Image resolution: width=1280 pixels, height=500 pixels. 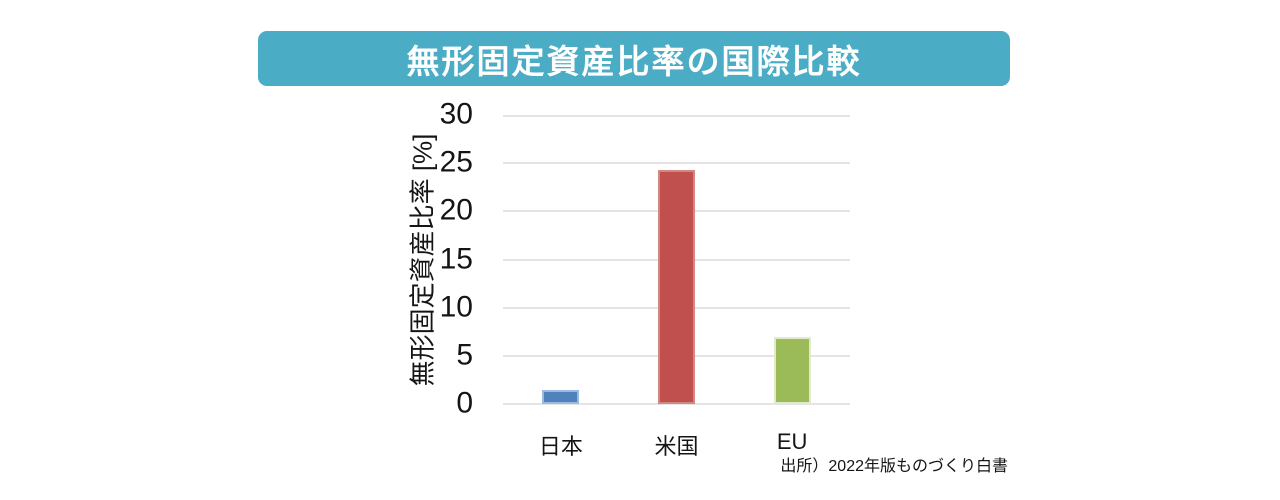 I want to click on x-axis-label: 日本, so click(x=560, y=446).